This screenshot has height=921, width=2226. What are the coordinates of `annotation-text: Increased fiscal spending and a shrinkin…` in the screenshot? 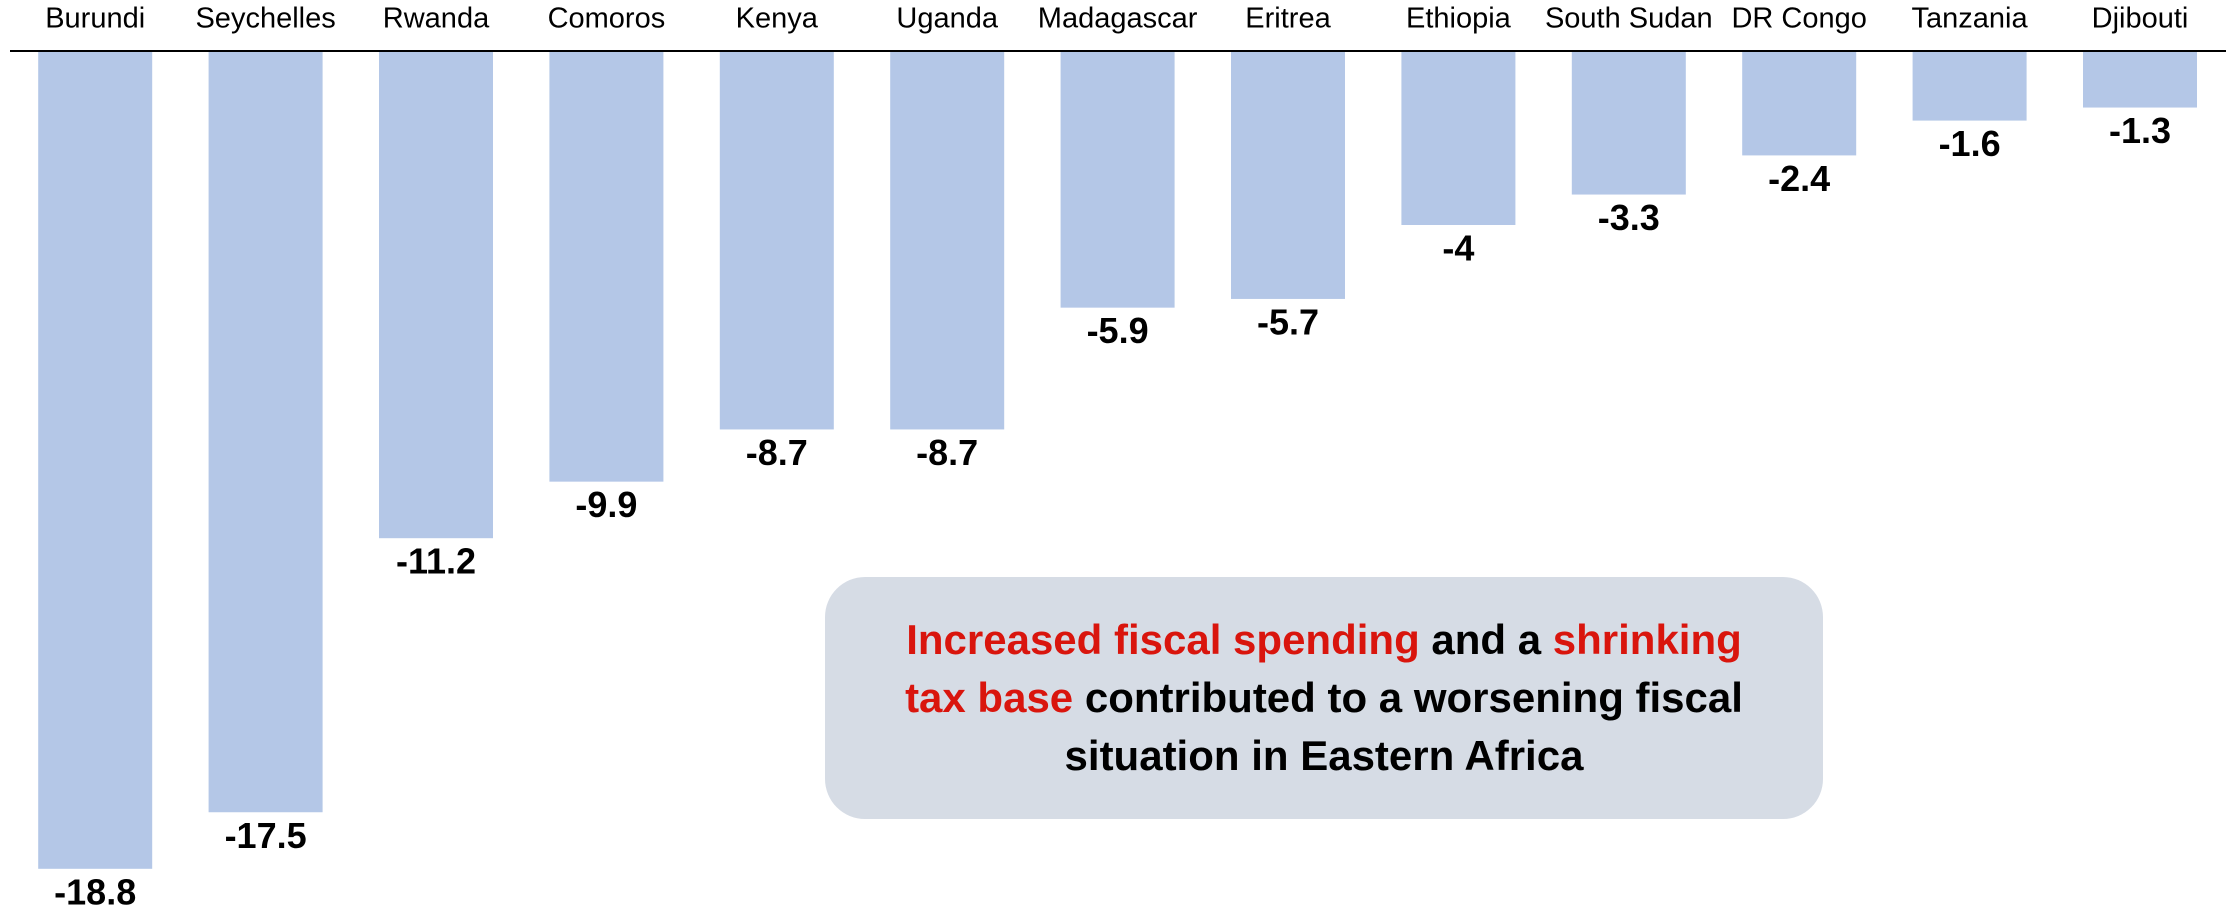 It's located at (1324, 698).